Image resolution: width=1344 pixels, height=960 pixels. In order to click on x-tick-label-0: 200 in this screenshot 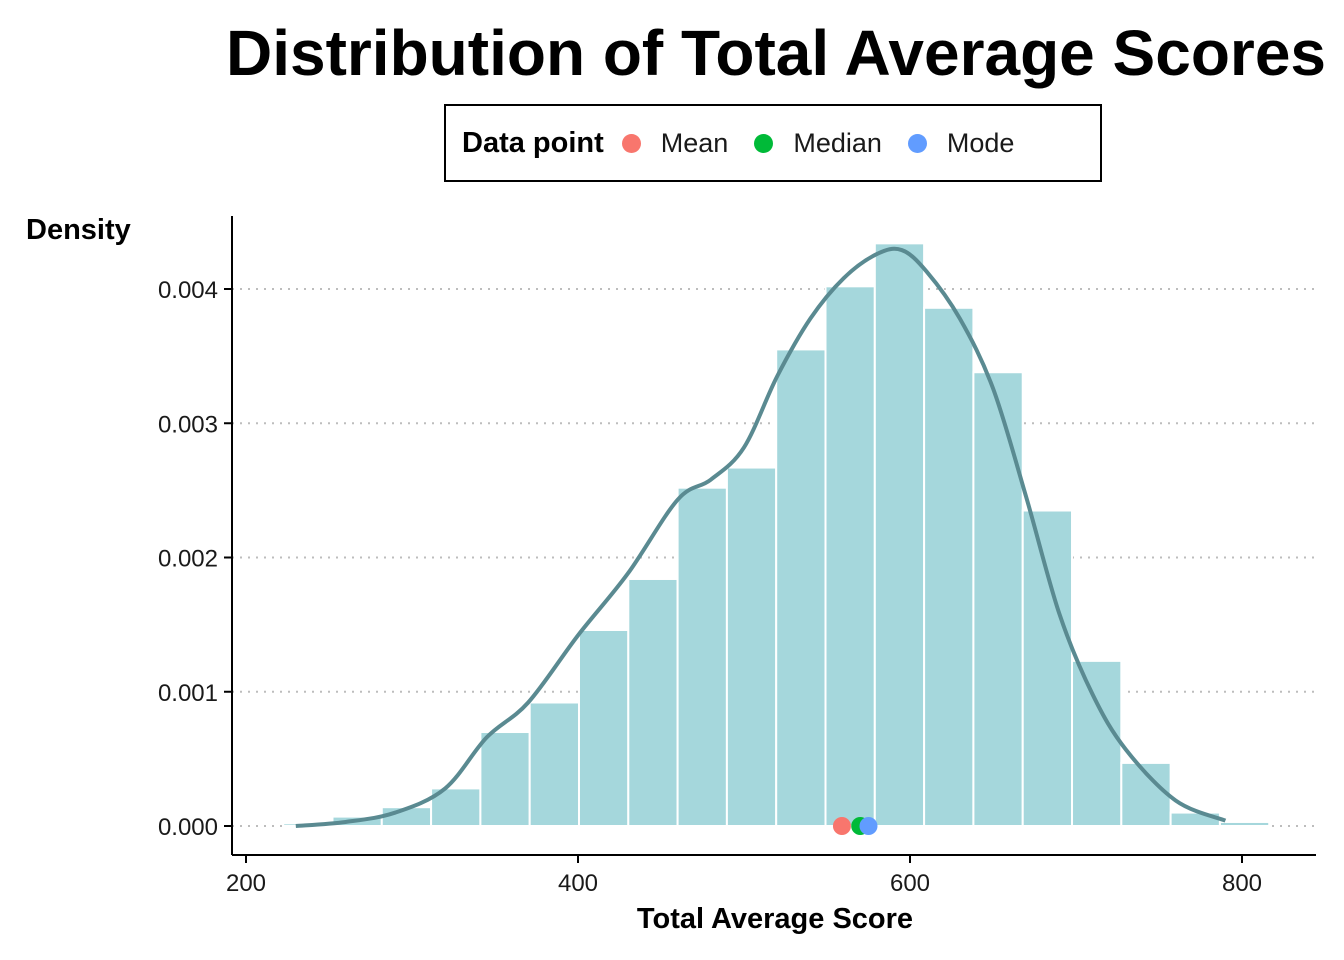, I will do `click(246, 883)`.